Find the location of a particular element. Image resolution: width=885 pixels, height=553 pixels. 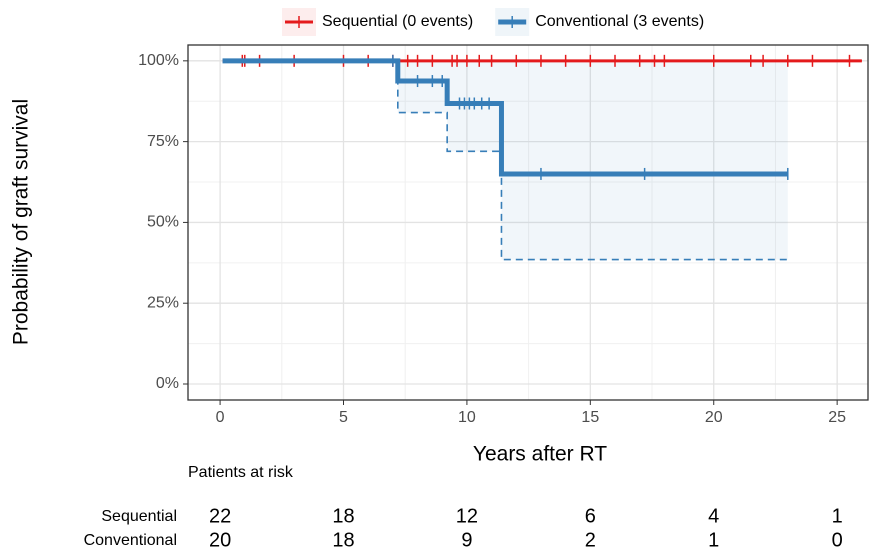

risk-count: 12 is located at coordinates (467, 516).